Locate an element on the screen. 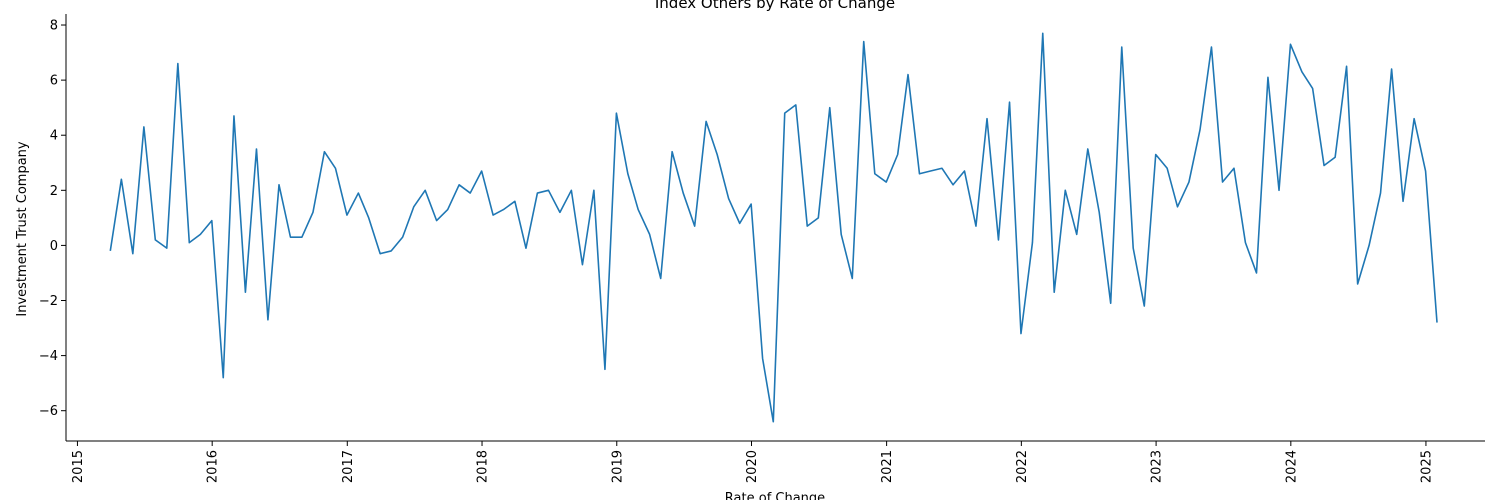 Image resolution: width=1500 pixels, height=500 pixels. y-tick-label: −6 is located at coordinates (48, 411).